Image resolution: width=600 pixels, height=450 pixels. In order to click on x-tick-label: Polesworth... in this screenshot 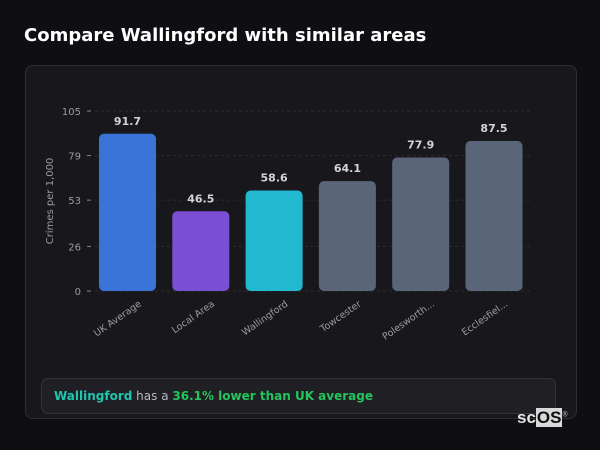, I will do `click(409, 321)`.